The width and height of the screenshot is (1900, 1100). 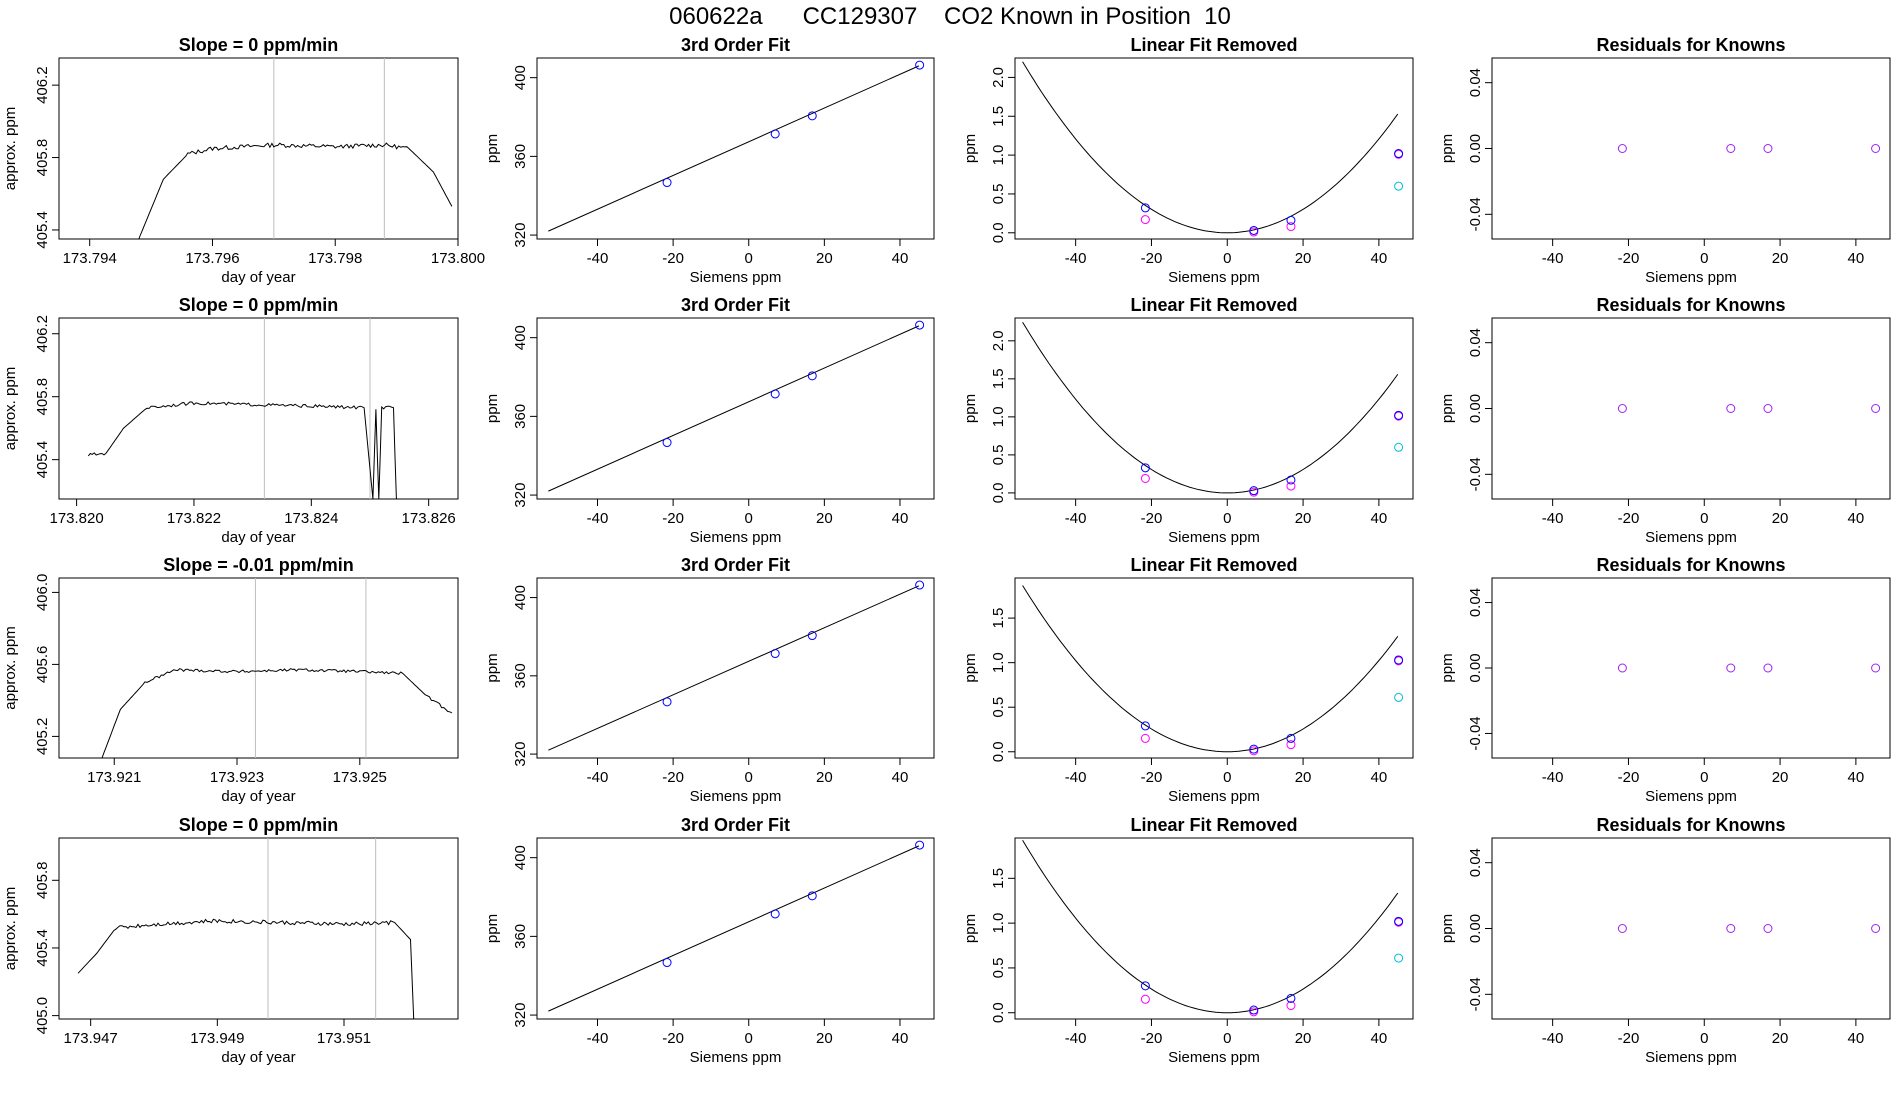 What do you see at coordinates (1399, 697) in the screenshot?
I see `known-point-cyan` at bounding box center [1399, 697].